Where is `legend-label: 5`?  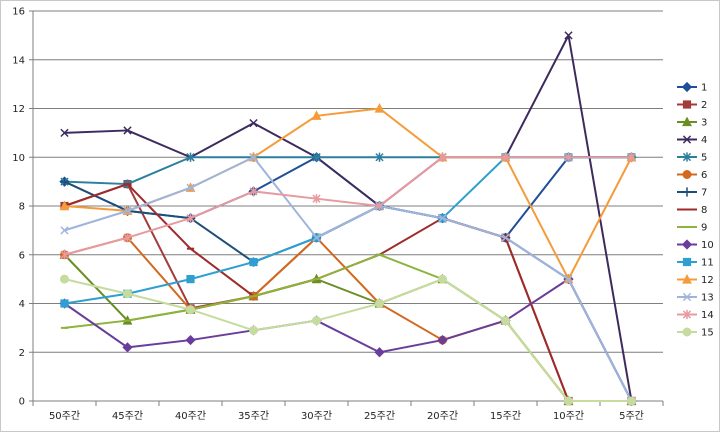
legend-label: 5 is located at coordinates (704, 158).